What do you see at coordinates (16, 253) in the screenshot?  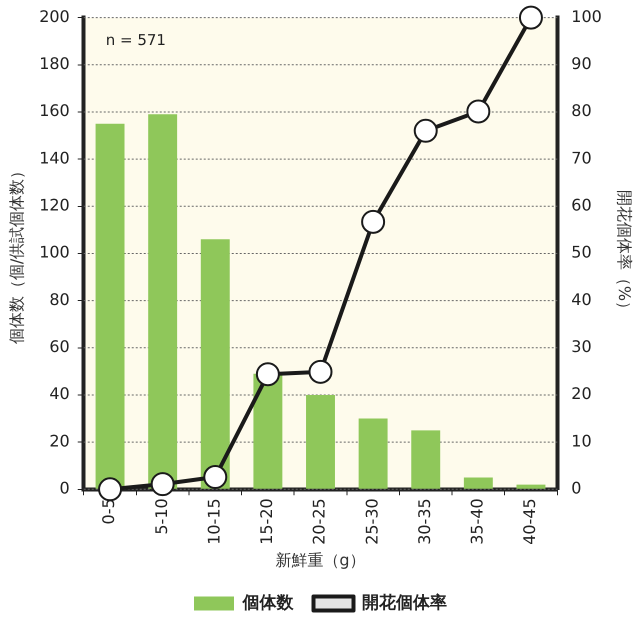 I see `y-axis-title: 個体数（個/供試個体数）` at bounding box center [16, 253].